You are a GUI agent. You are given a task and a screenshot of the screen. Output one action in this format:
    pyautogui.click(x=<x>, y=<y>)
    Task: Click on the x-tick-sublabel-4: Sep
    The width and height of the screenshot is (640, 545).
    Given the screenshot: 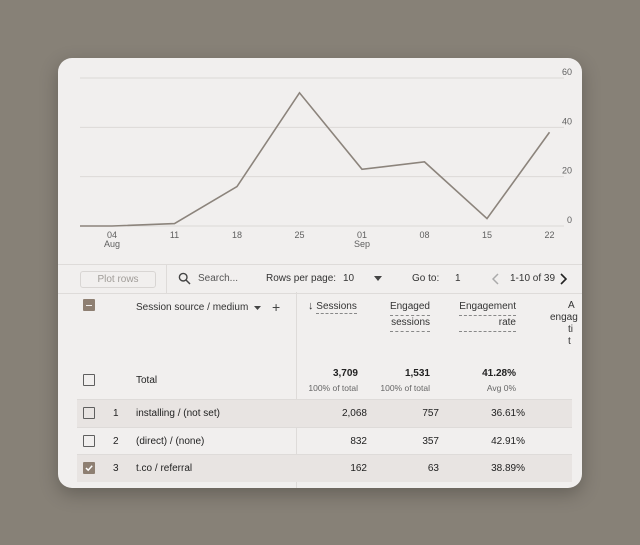 What is the action you would take?
    pyautogui.click(x=362, y=244)
    